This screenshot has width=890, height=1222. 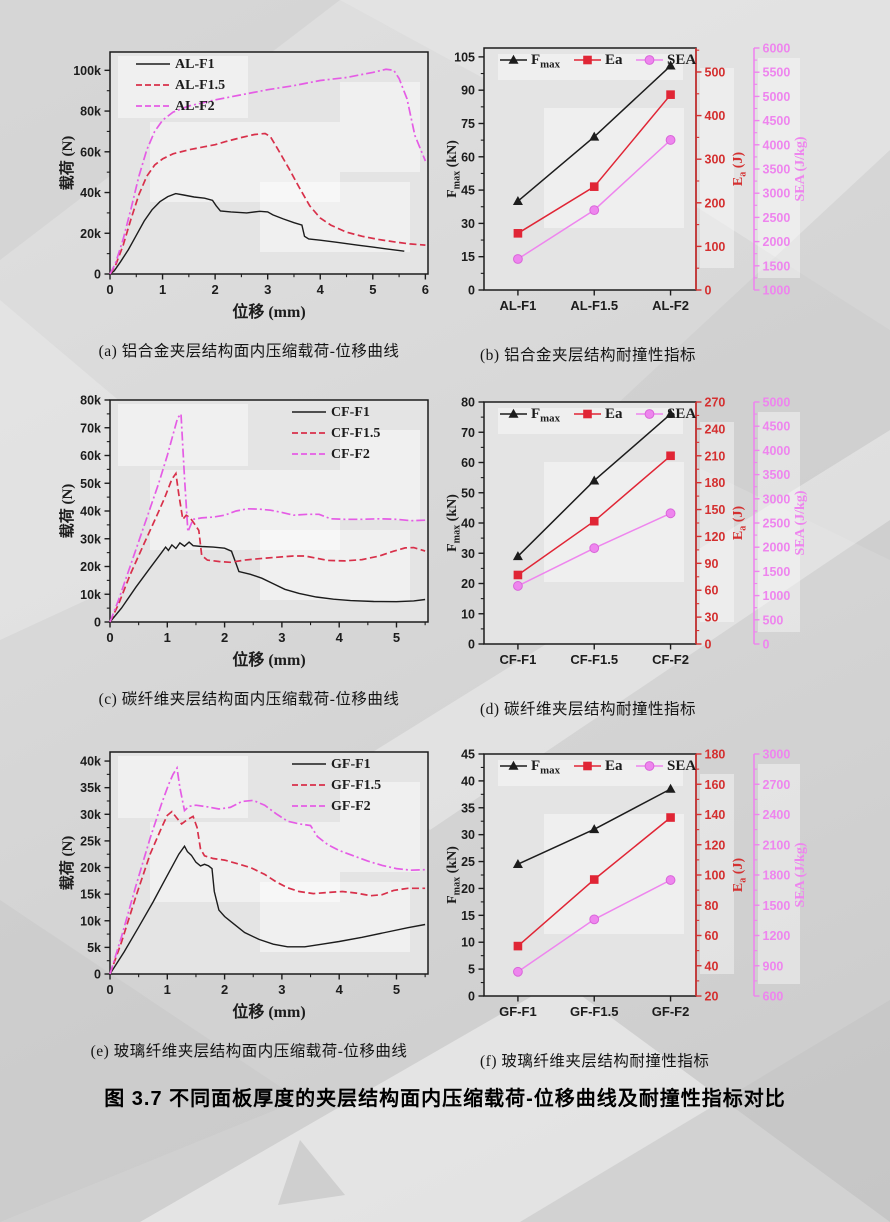 What do you see at coordinates (594, 659) in the screenshot?
I see `svg-text: CF-F1.5` at bounding box center [594, 659].